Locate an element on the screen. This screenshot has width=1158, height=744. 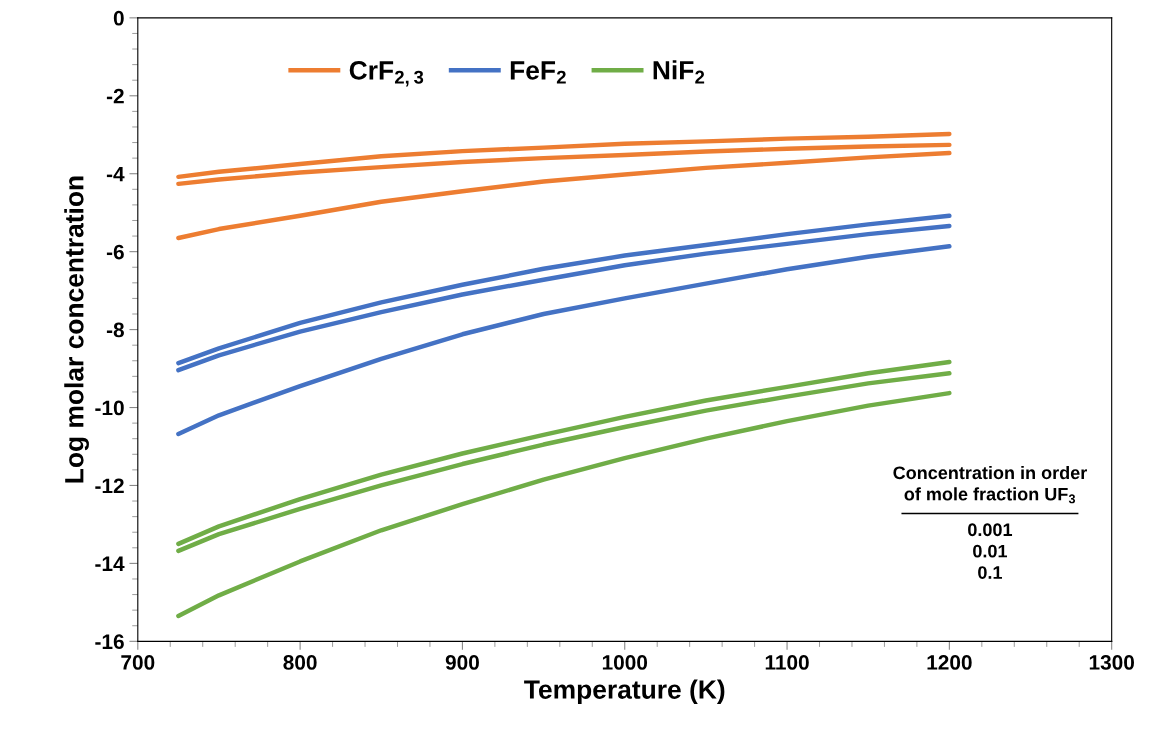
x-tick-label: 1000 is located at coordinates (625, 662).